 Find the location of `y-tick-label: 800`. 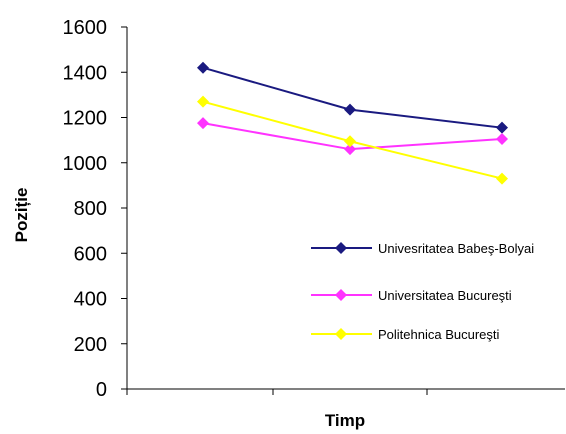

y-tick-label: 800 is located at coordinates (90, 209).